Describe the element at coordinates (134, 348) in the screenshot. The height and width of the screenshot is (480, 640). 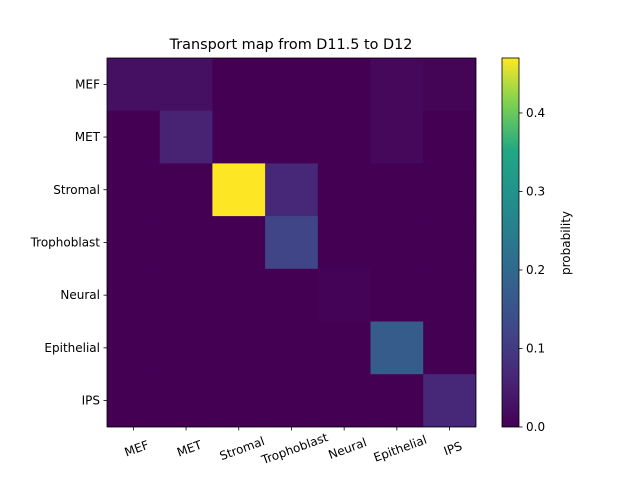
I see `heatmap-cell-epithelial-mef` at that location.